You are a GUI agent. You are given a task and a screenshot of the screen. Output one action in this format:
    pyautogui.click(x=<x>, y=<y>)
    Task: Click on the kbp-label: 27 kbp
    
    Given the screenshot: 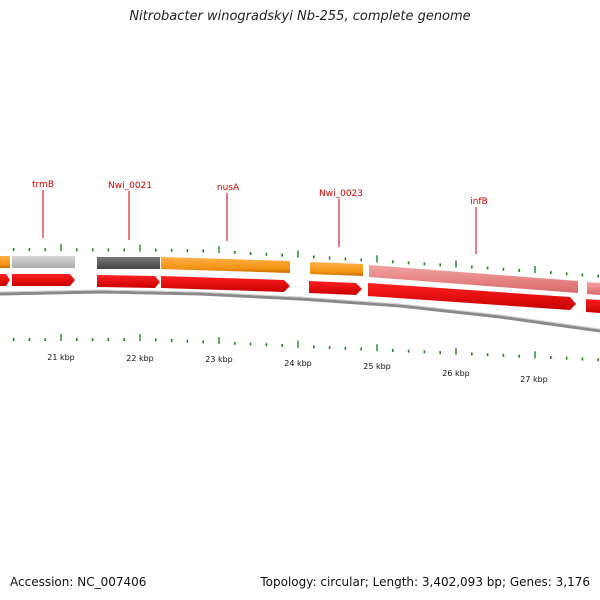 What is the action you would take?
    pyautogui.click(x=534, y=379)
    